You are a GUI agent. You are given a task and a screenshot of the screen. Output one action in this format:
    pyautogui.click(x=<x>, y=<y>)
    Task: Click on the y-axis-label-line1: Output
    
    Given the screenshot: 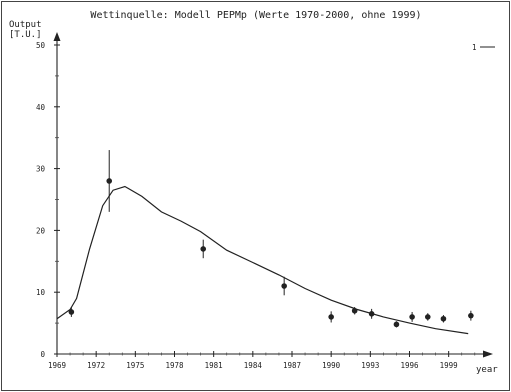 What is the action you would take?
    pyautogui.click(x=25, y=25)
    